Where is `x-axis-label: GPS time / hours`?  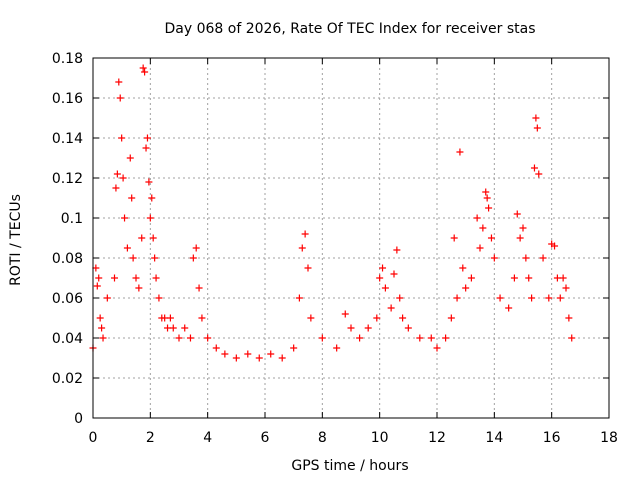 x-axis-label: GPS time / hours is located at coordinates (349, 466).